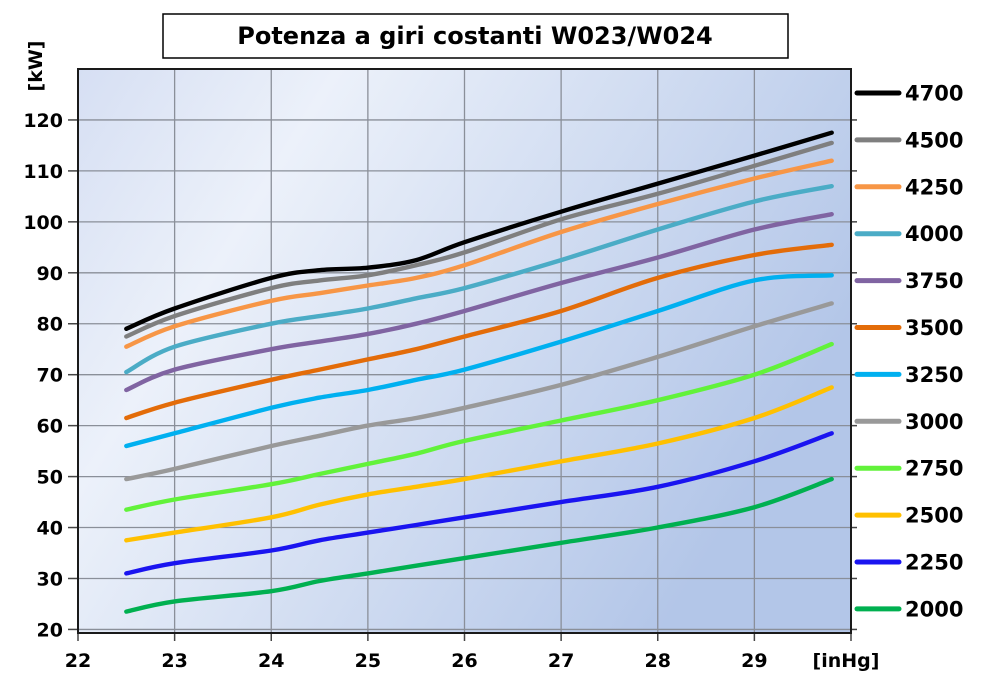 The height and width of the screenshot is (686, 1004). I want to click on x-axis-labels: 22 23 24 25 26 27 28 29, so click(416, 661).